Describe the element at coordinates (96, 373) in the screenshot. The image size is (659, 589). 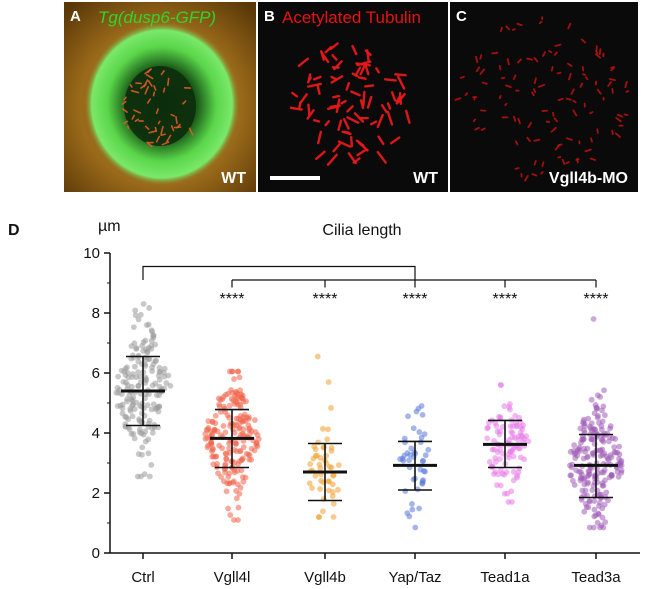
I see `y-tick-label: 6` at that location.